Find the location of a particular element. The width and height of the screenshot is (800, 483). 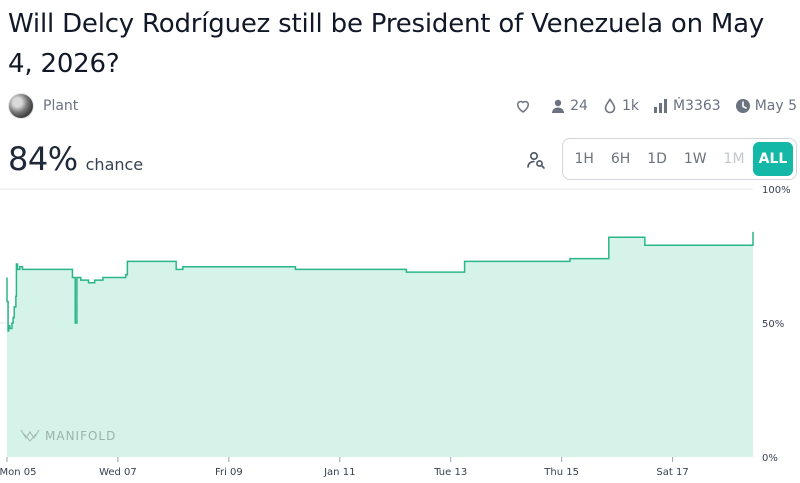

traders-count: 24 is located at coordinates (579, 106).